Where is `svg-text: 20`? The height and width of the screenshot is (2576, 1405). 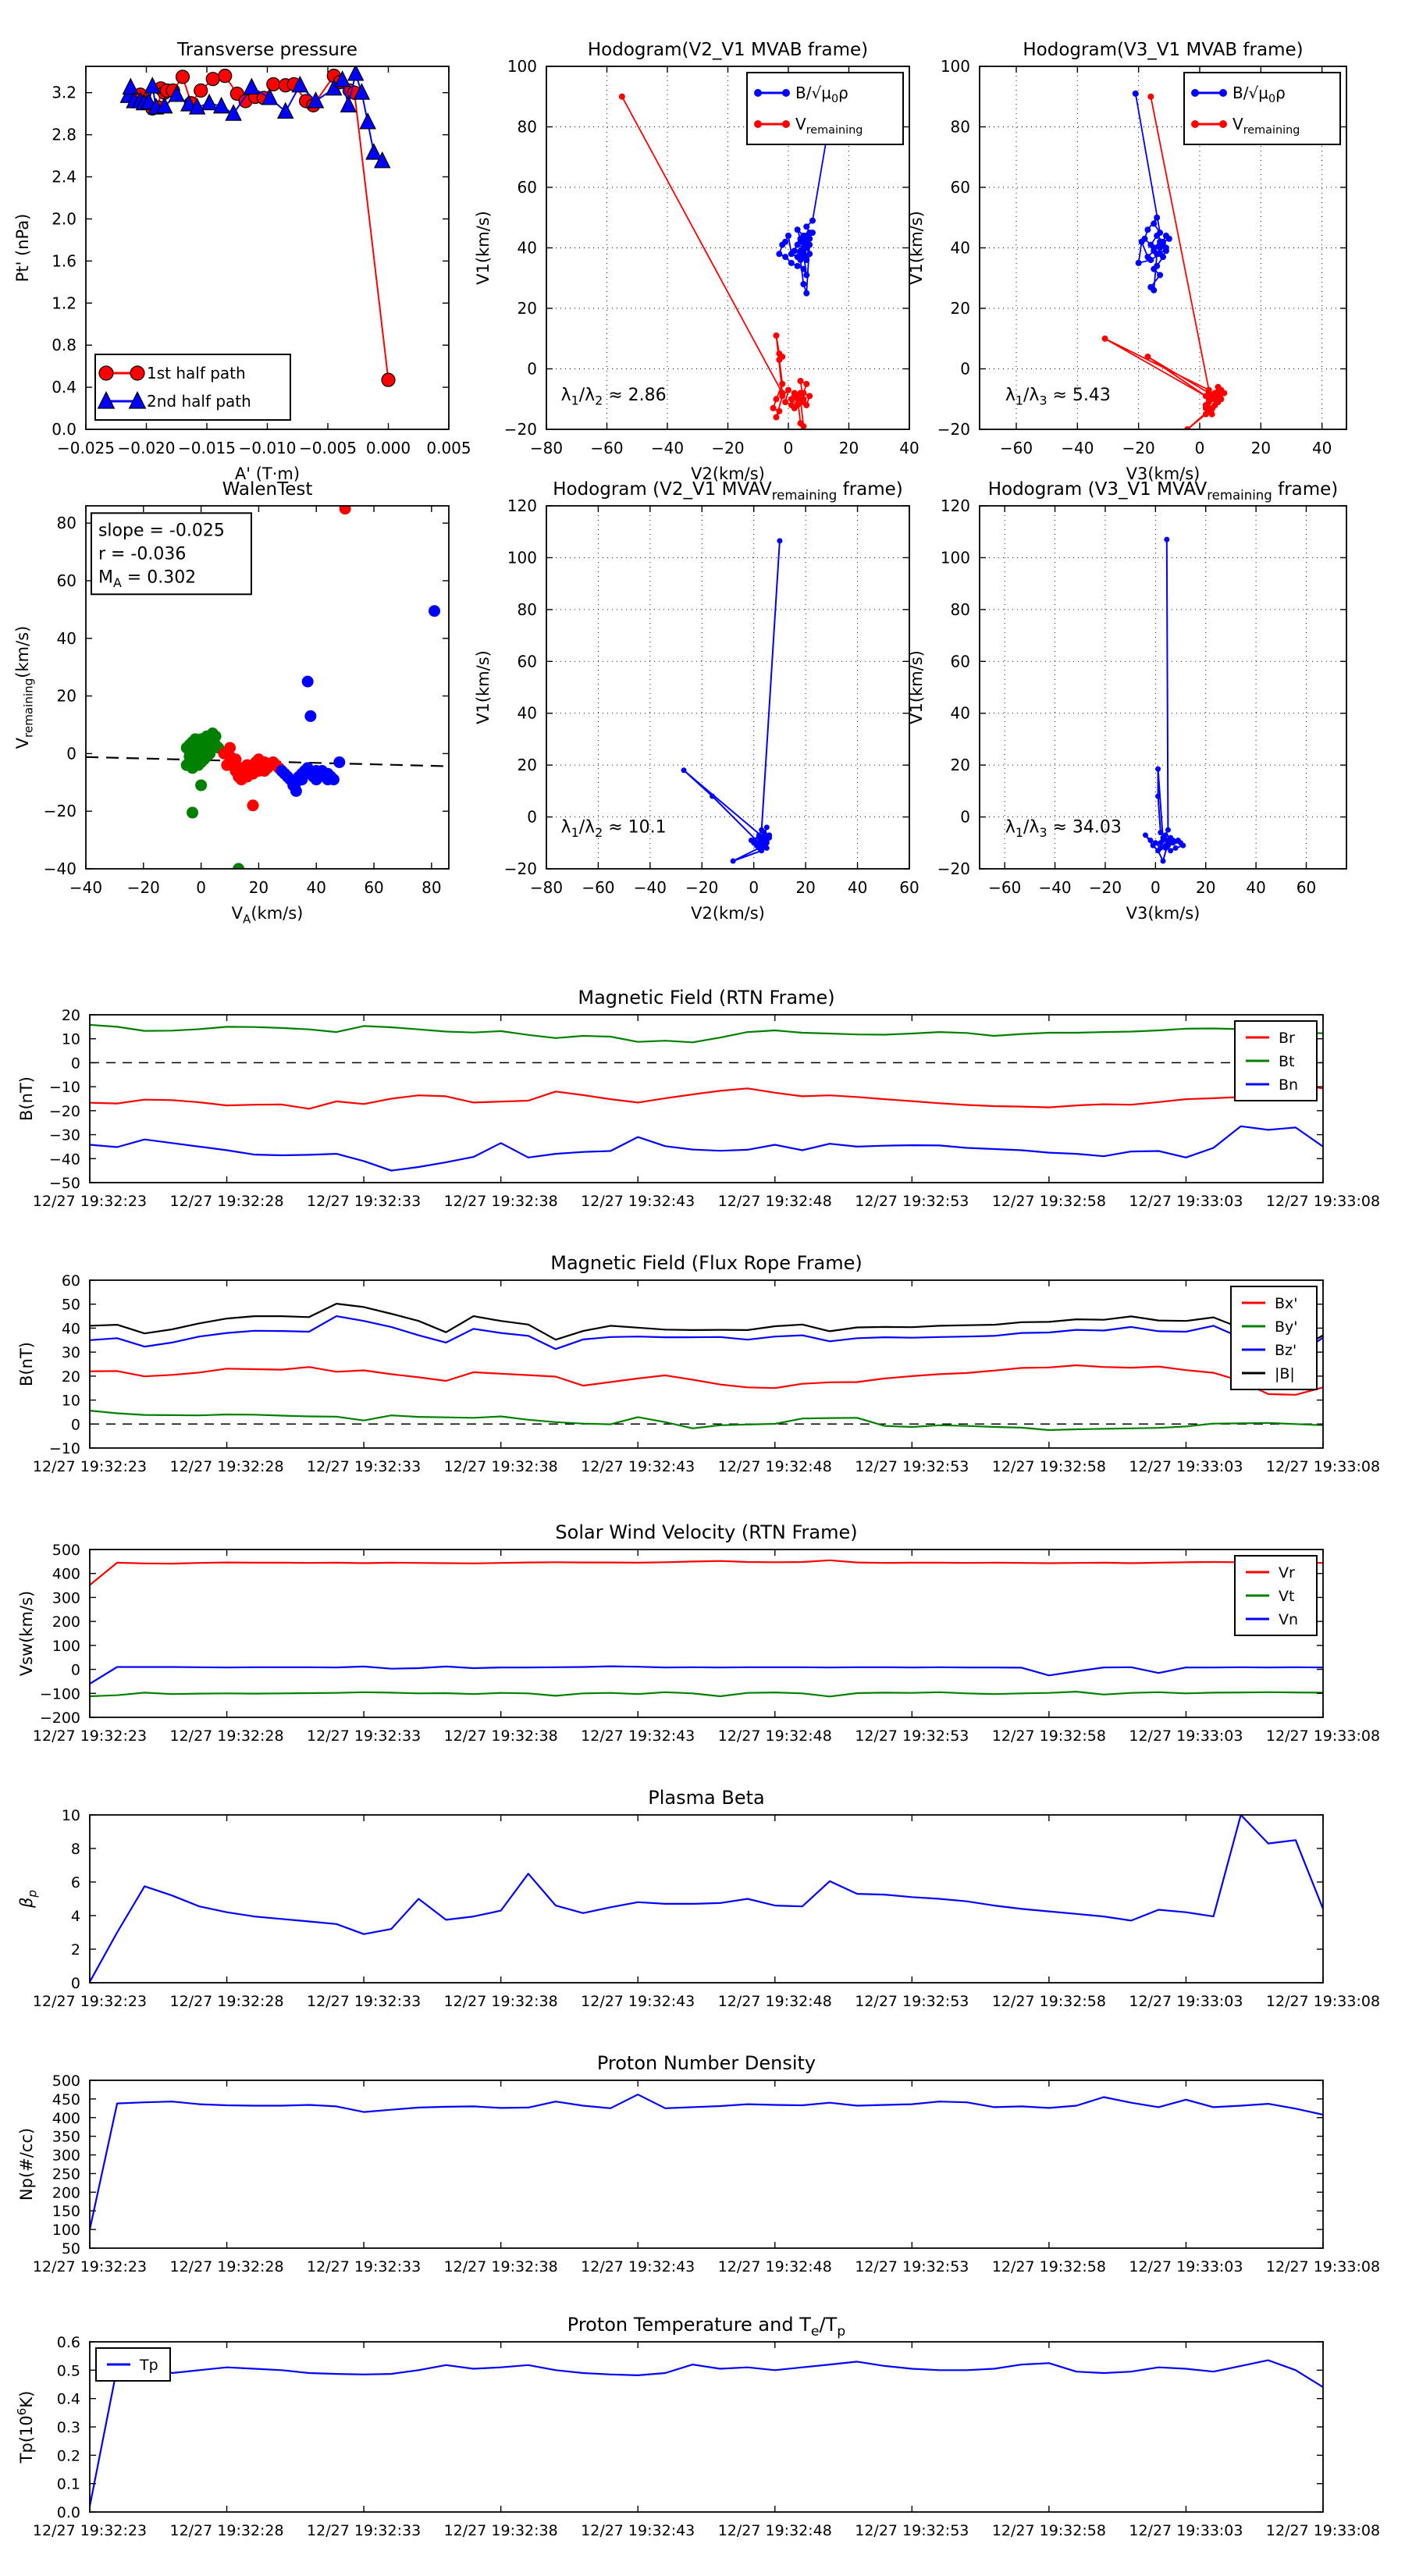 svg-text: 20 is located at coordinates (961, 308).